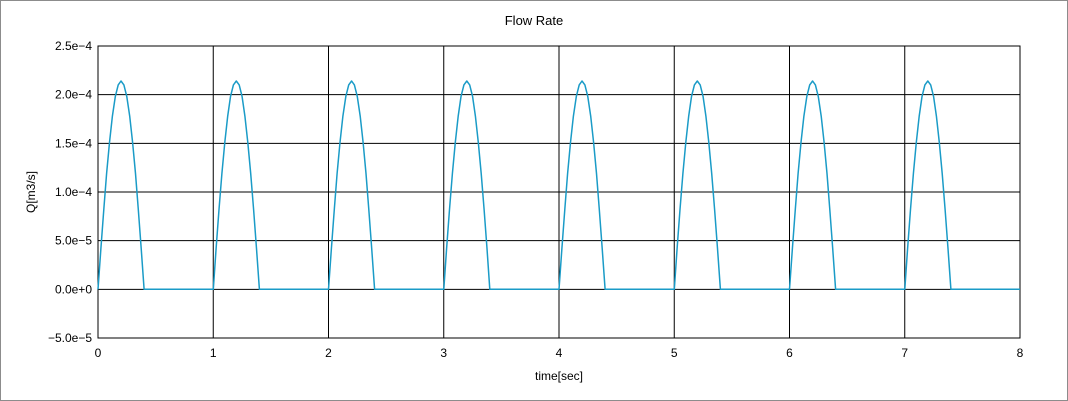  What do you see at coordinates (789, 353) in the screenshot?
I see `x-tick-label: 6` at bounding box center [789, 353].